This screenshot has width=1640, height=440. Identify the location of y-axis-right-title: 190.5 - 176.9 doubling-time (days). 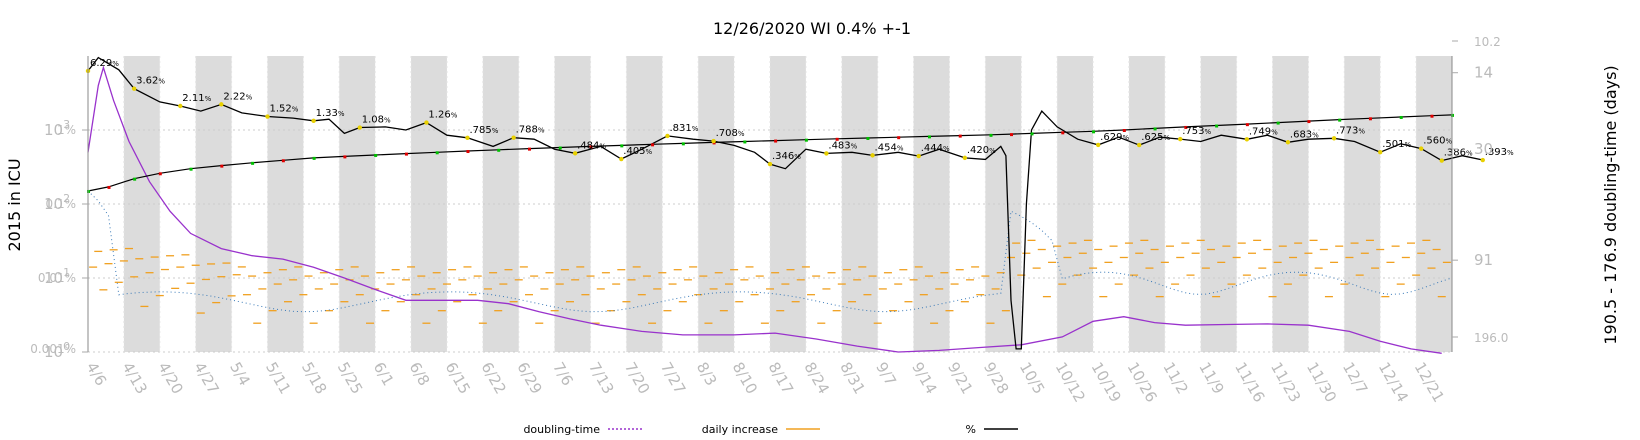
(1610, 204).